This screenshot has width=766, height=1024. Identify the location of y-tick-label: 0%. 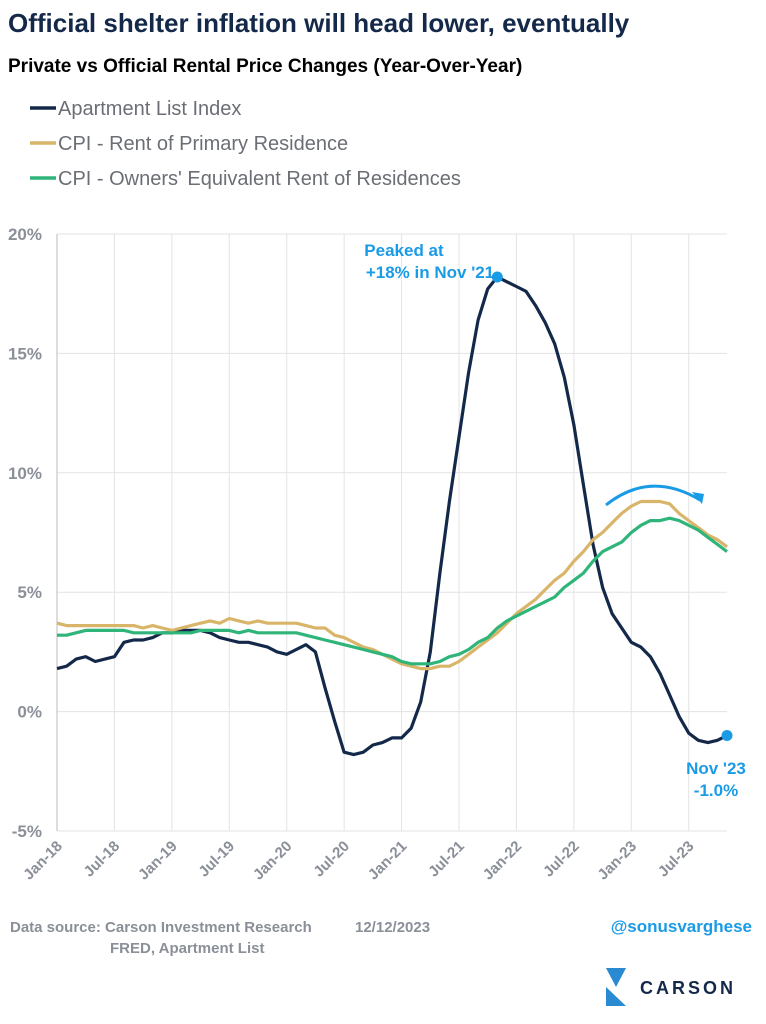
(29, 712).